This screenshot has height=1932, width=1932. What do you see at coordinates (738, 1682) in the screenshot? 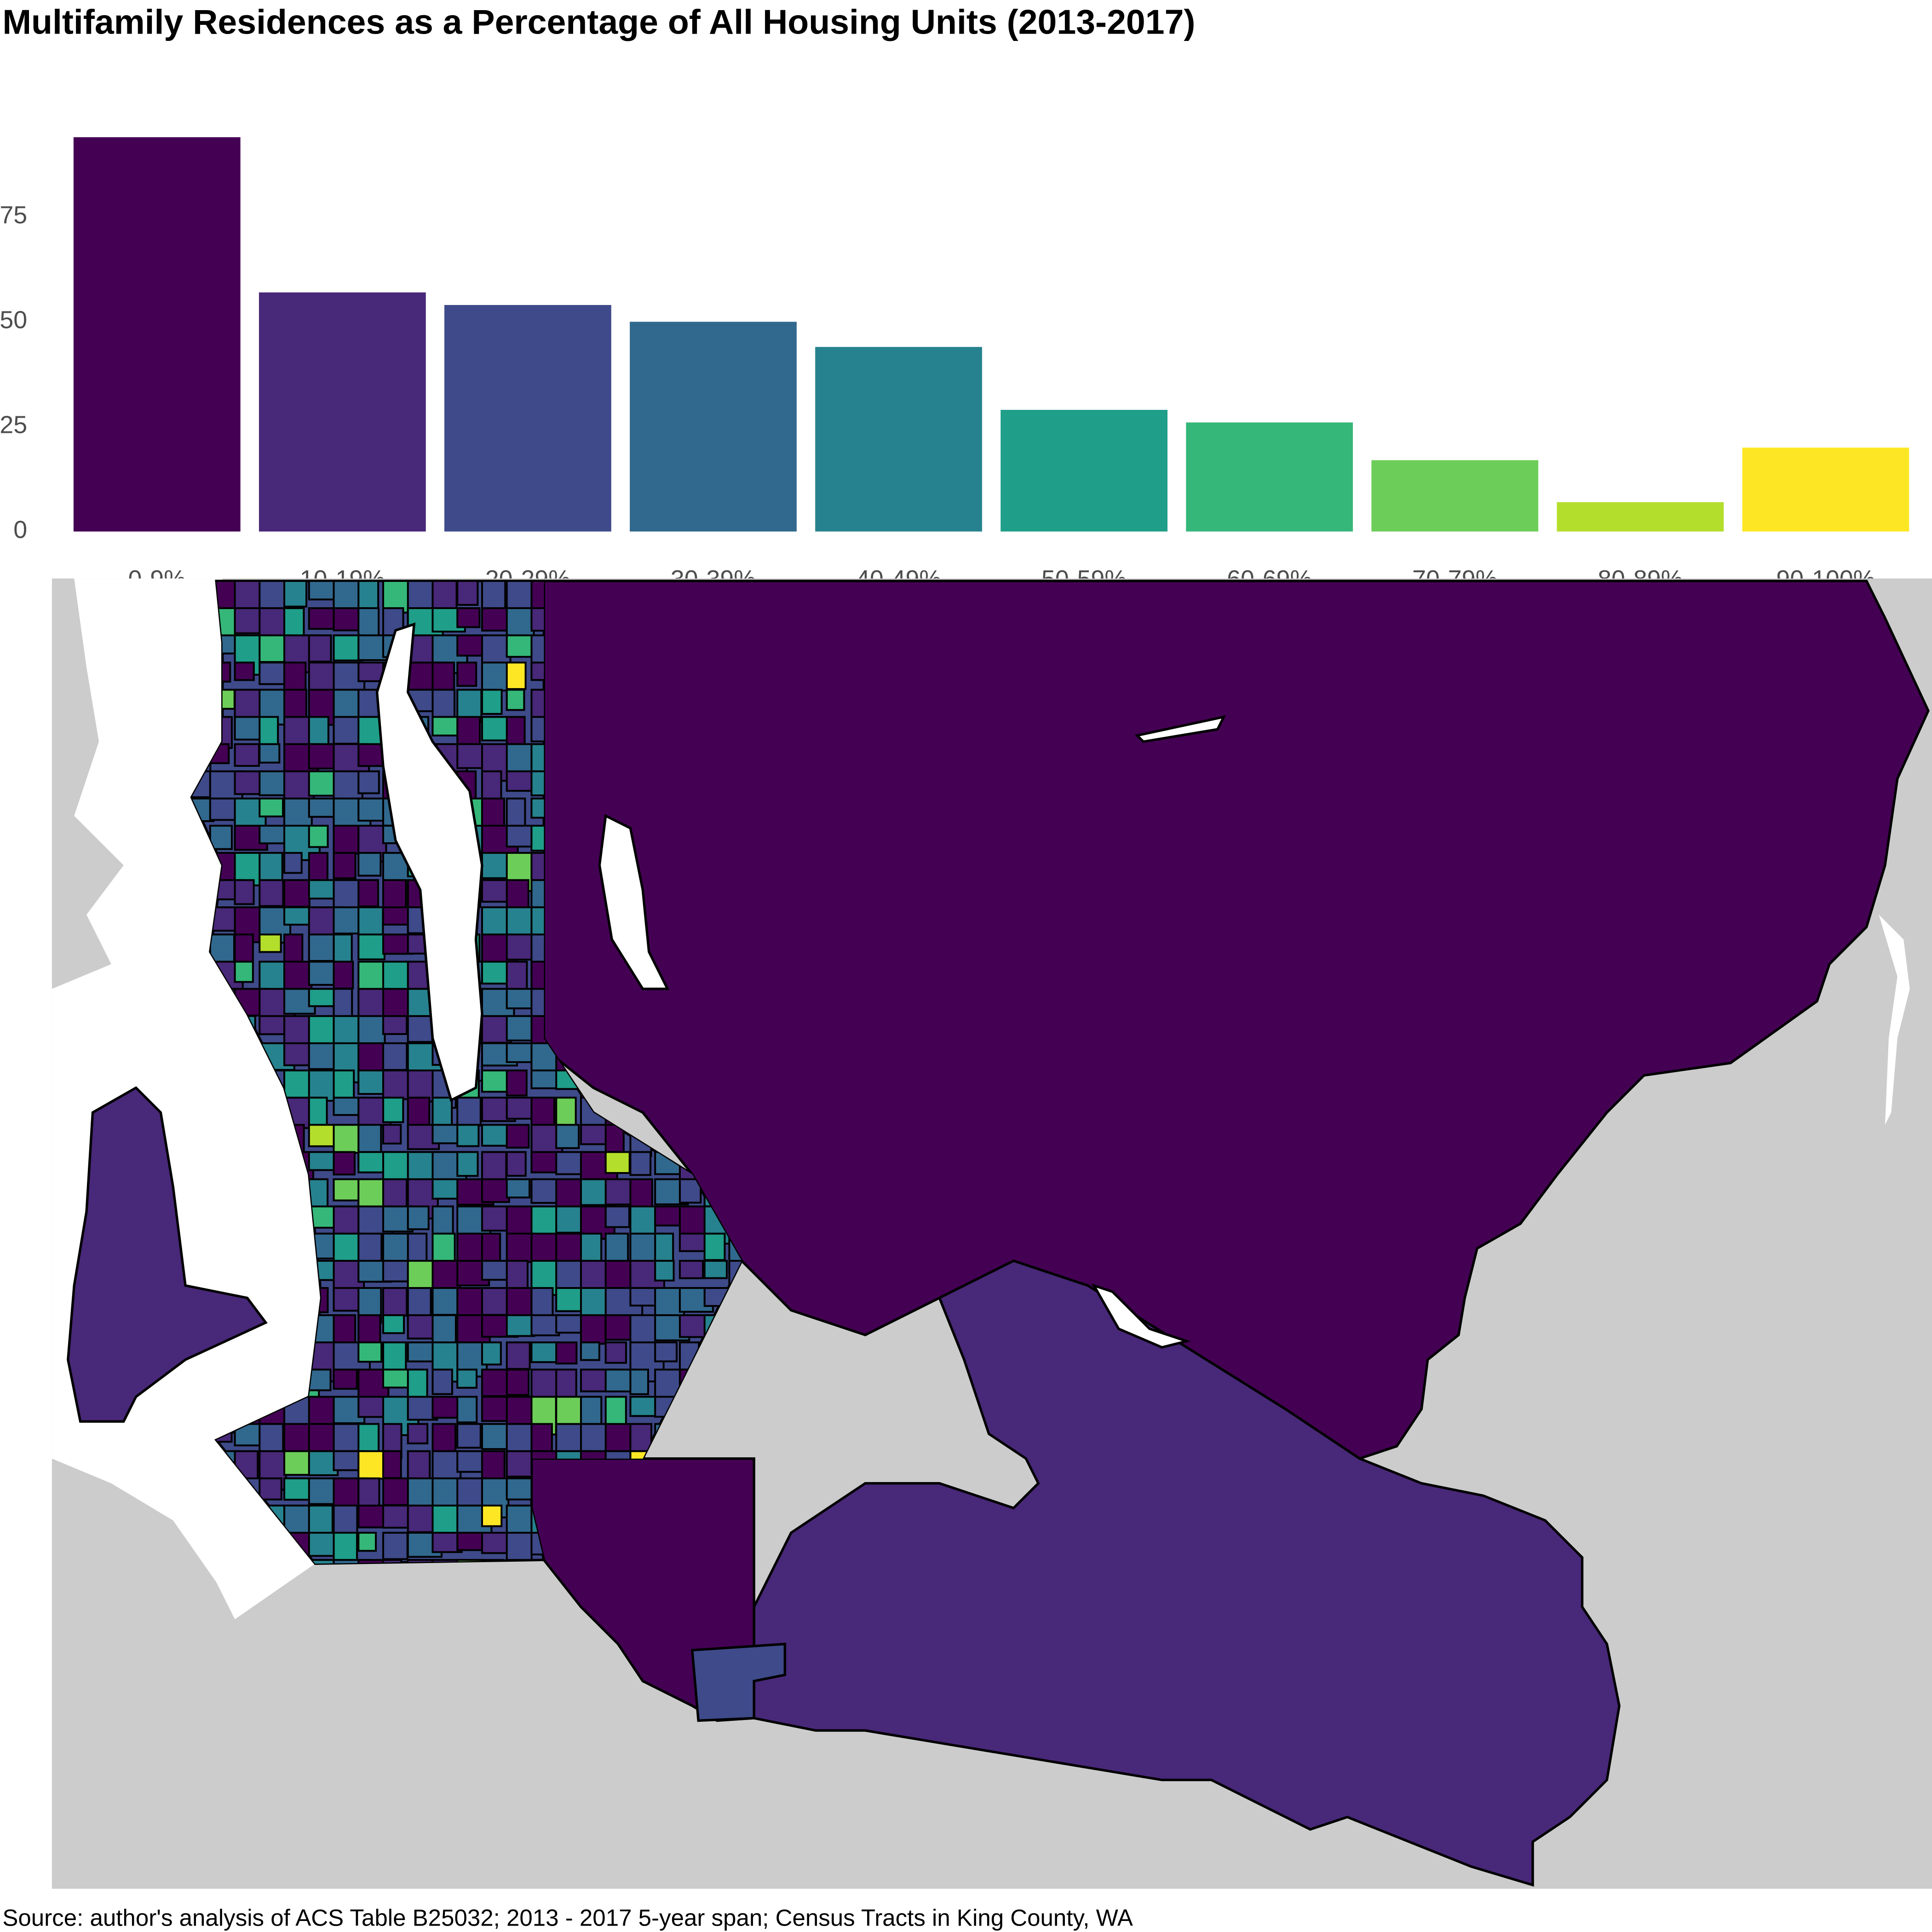
I see `southwest-tract` at bounding box center [738, 1682].